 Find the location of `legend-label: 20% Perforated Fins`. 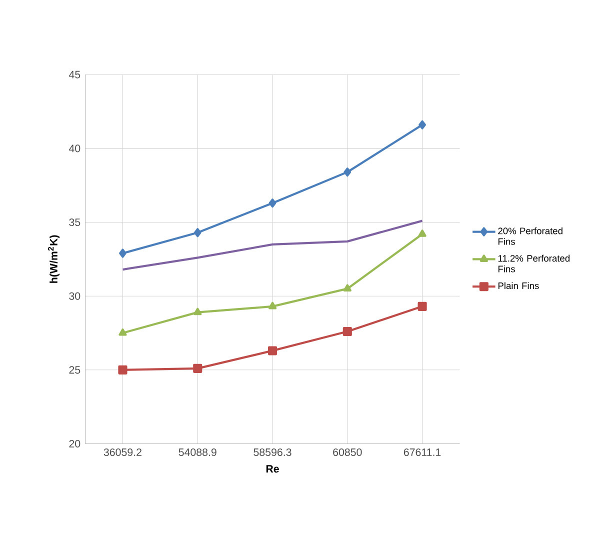

legend-label: 20% Perforated Fins is located at coordinates (530, 236).